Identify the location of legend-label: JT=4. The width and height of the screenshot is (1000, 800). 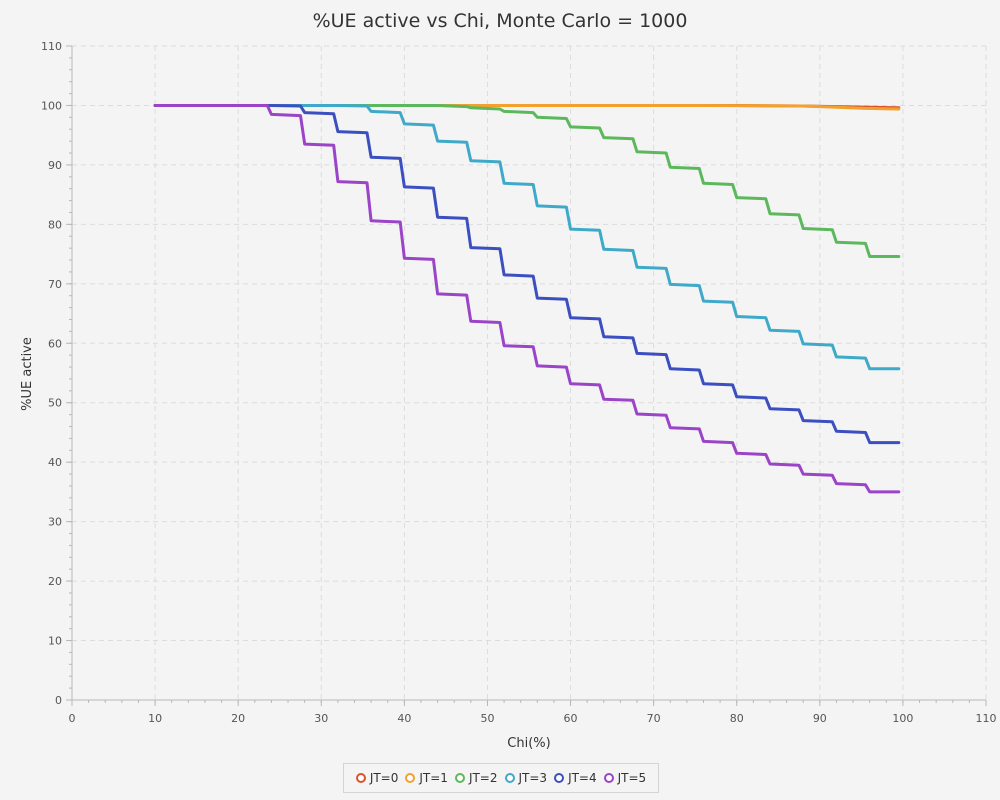
(582, 778).